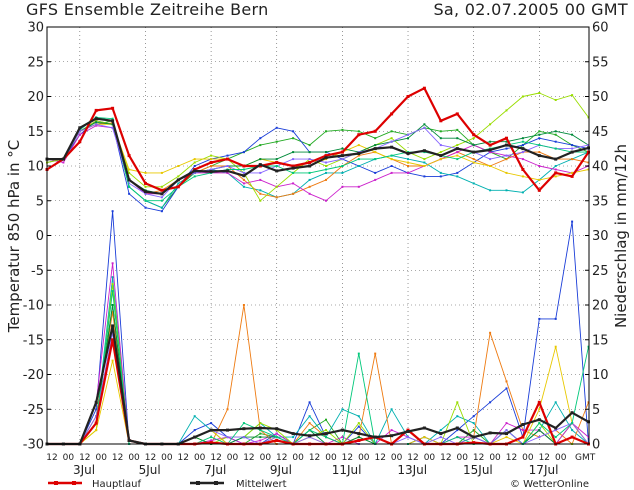 This screenshot has height=490, width=634. I want to click on ensemble-member-15-point, so click(276, 433).